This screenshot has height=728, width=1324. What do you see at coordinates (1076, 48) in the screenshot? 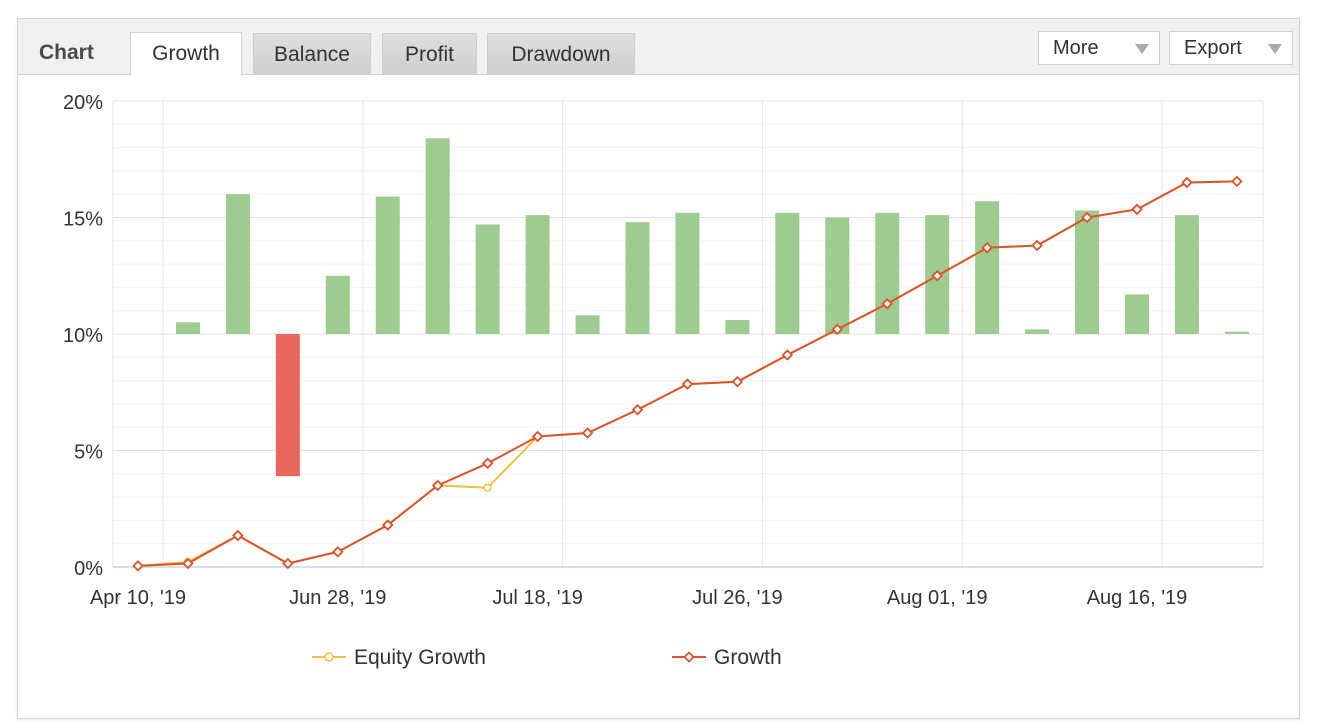
I see `more-label: More` at bounding box center [1076, 48].